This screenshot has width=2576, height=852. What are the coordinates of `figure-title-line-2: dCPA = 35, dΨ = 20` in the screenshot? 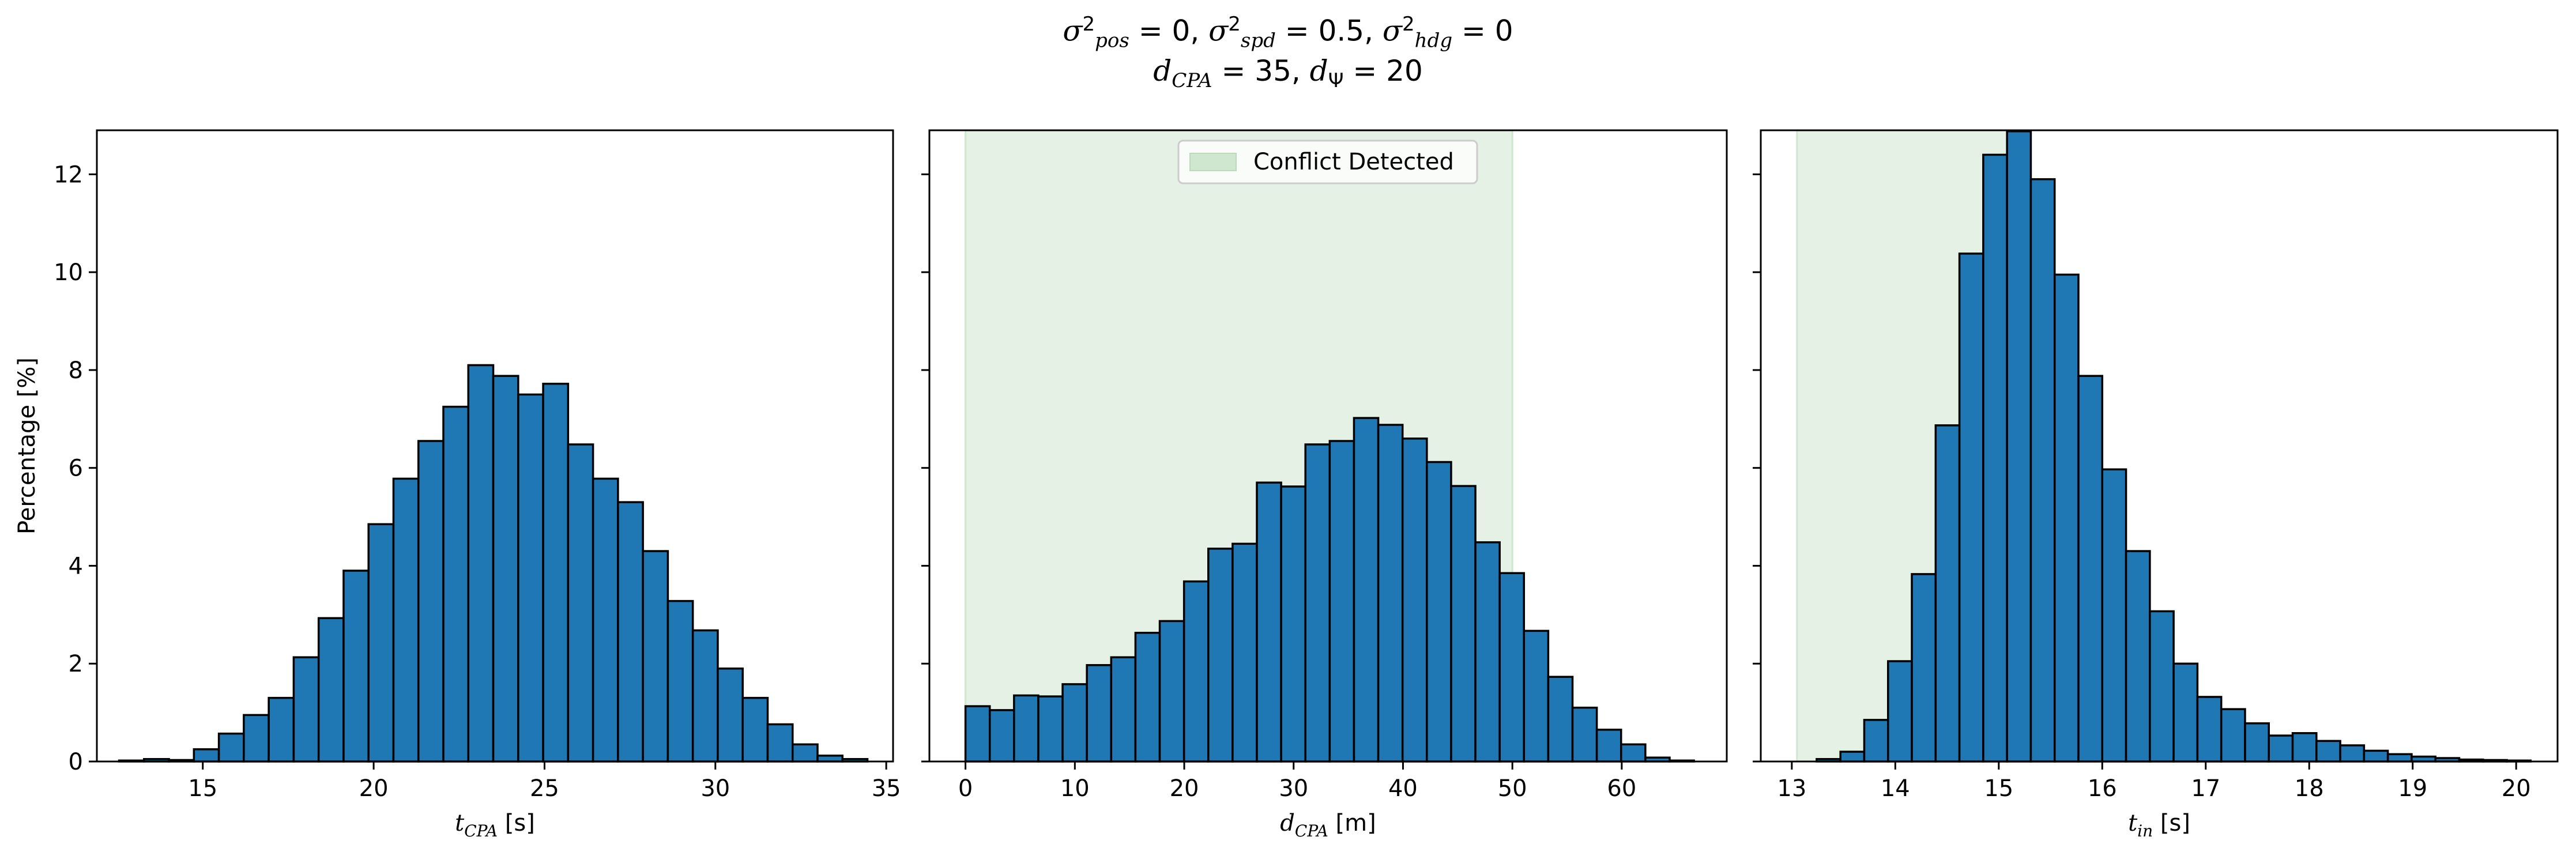 It's located at (1288, 73).